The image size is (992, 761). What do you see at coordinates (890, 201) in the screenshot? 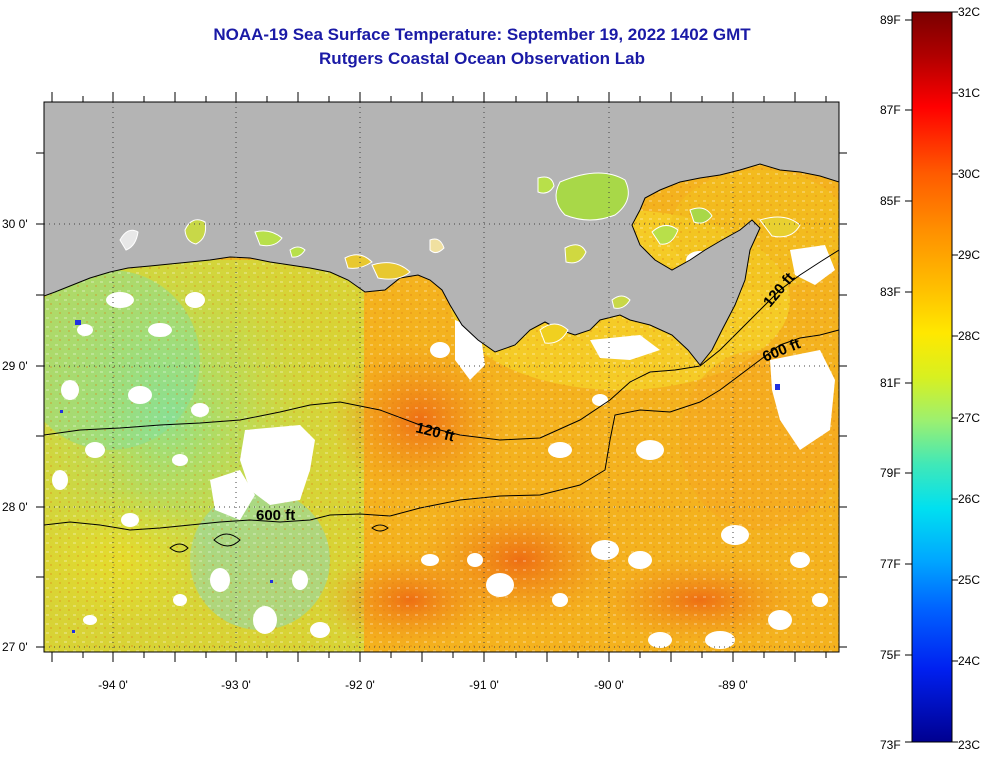
I see `colorbar-f-85: 85F` at bounding box center [890, 201].